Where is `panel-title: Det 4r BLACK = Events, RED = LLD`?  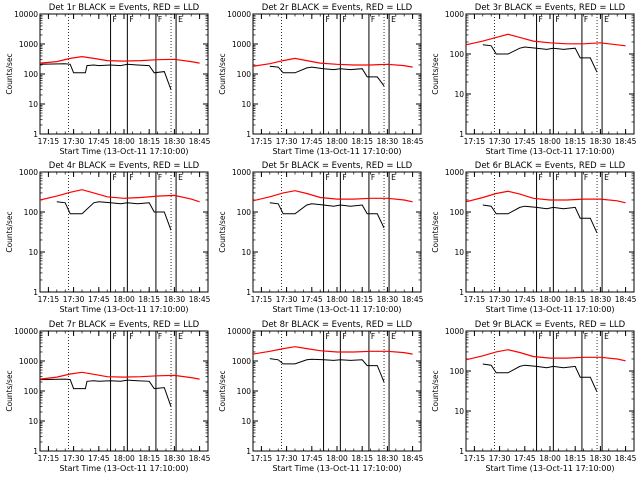
panel-title: Det 4r BLACK = Events, RED = LLD is located at coordinates (124, 166).